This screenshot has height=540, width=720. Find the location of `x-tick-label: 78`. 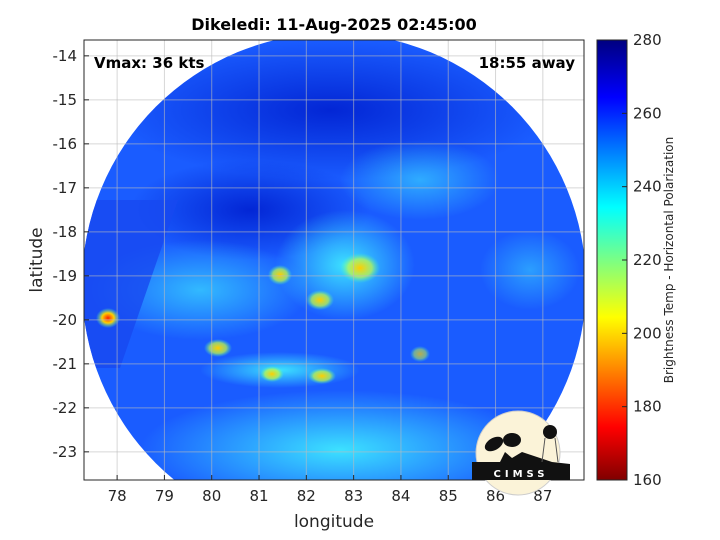

x-tick-label: 78 is located at coordinates (117, 496).